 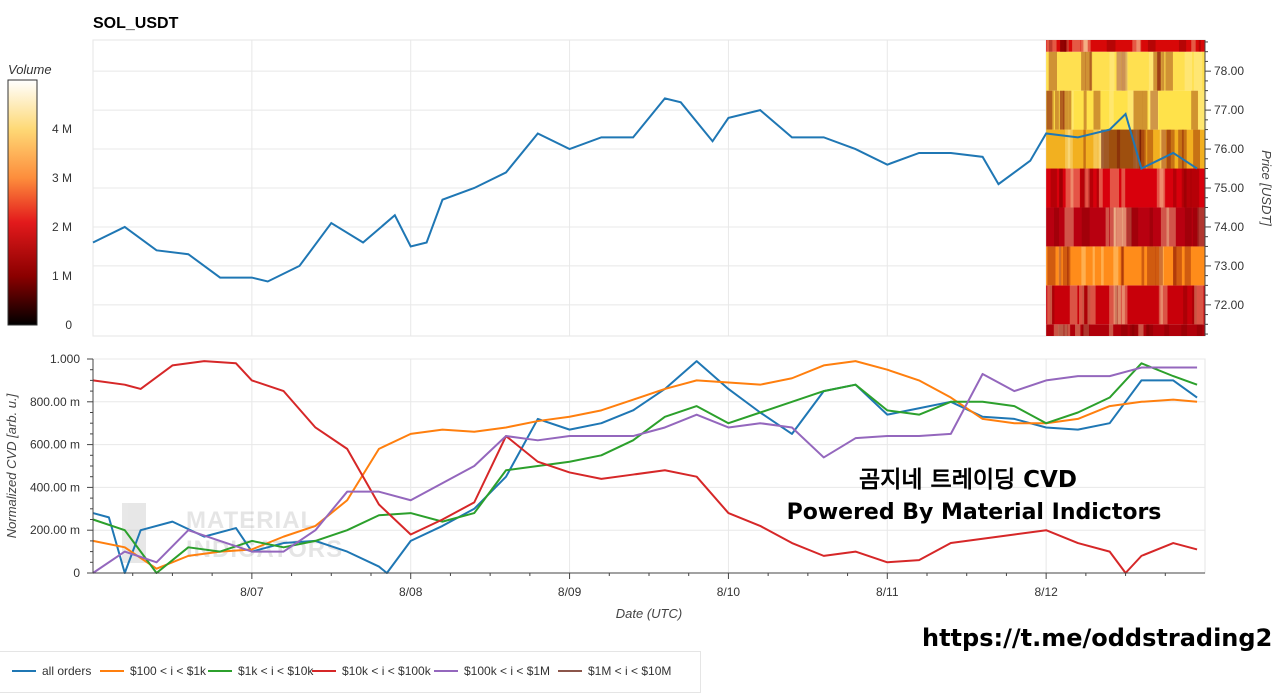 What do you see at coordinates (1229, 305) in the screenshot?
I see `price-tick-label: 72.00` at bounding box center [1229, 305].